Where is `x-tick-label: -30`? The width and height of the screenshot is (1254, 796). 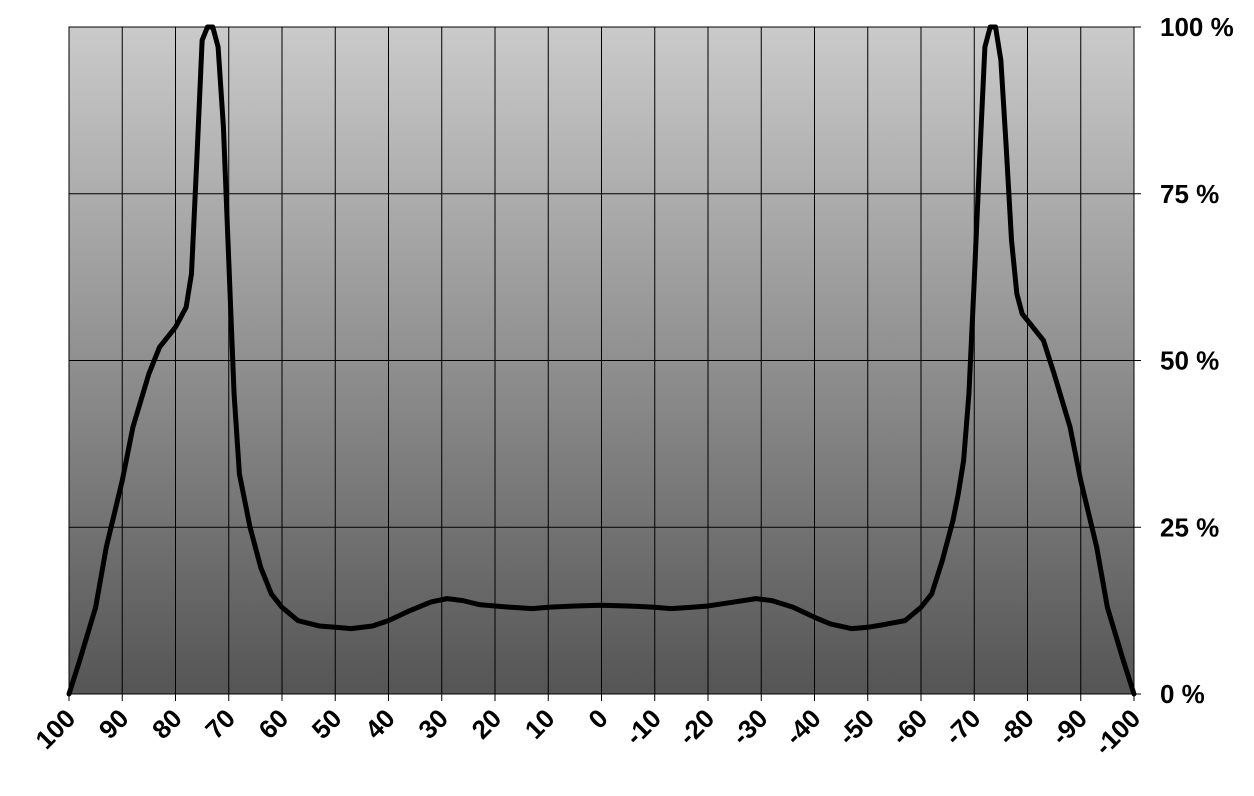 x-tick-label: -30 is located at coordinates (750, 727).